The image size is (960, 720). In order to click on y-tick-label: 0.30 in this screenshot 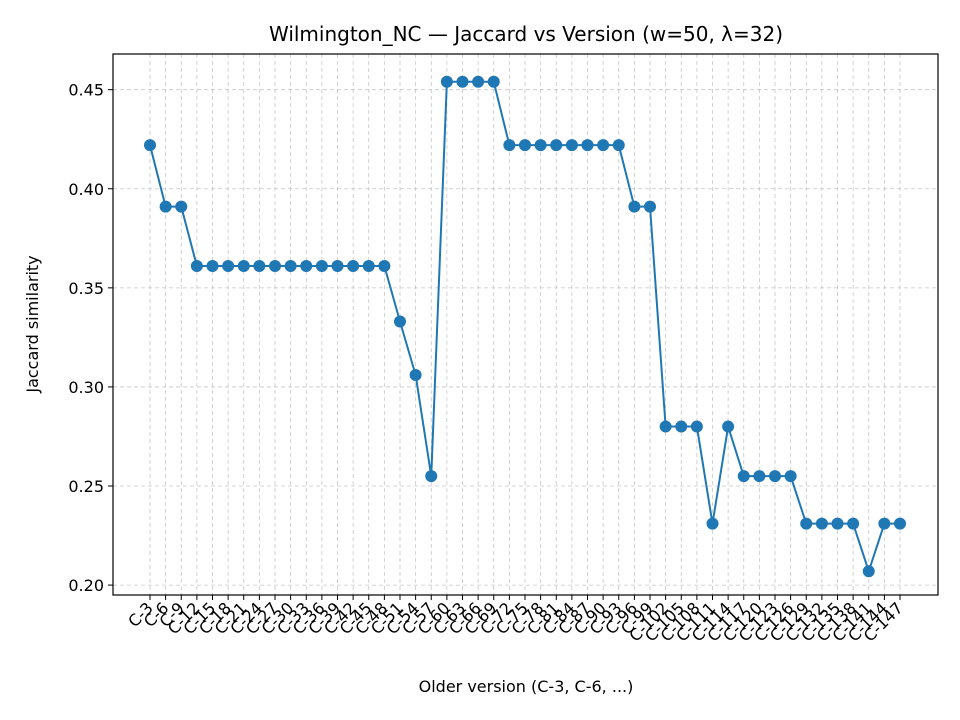, I will do `click(86, 387)`.